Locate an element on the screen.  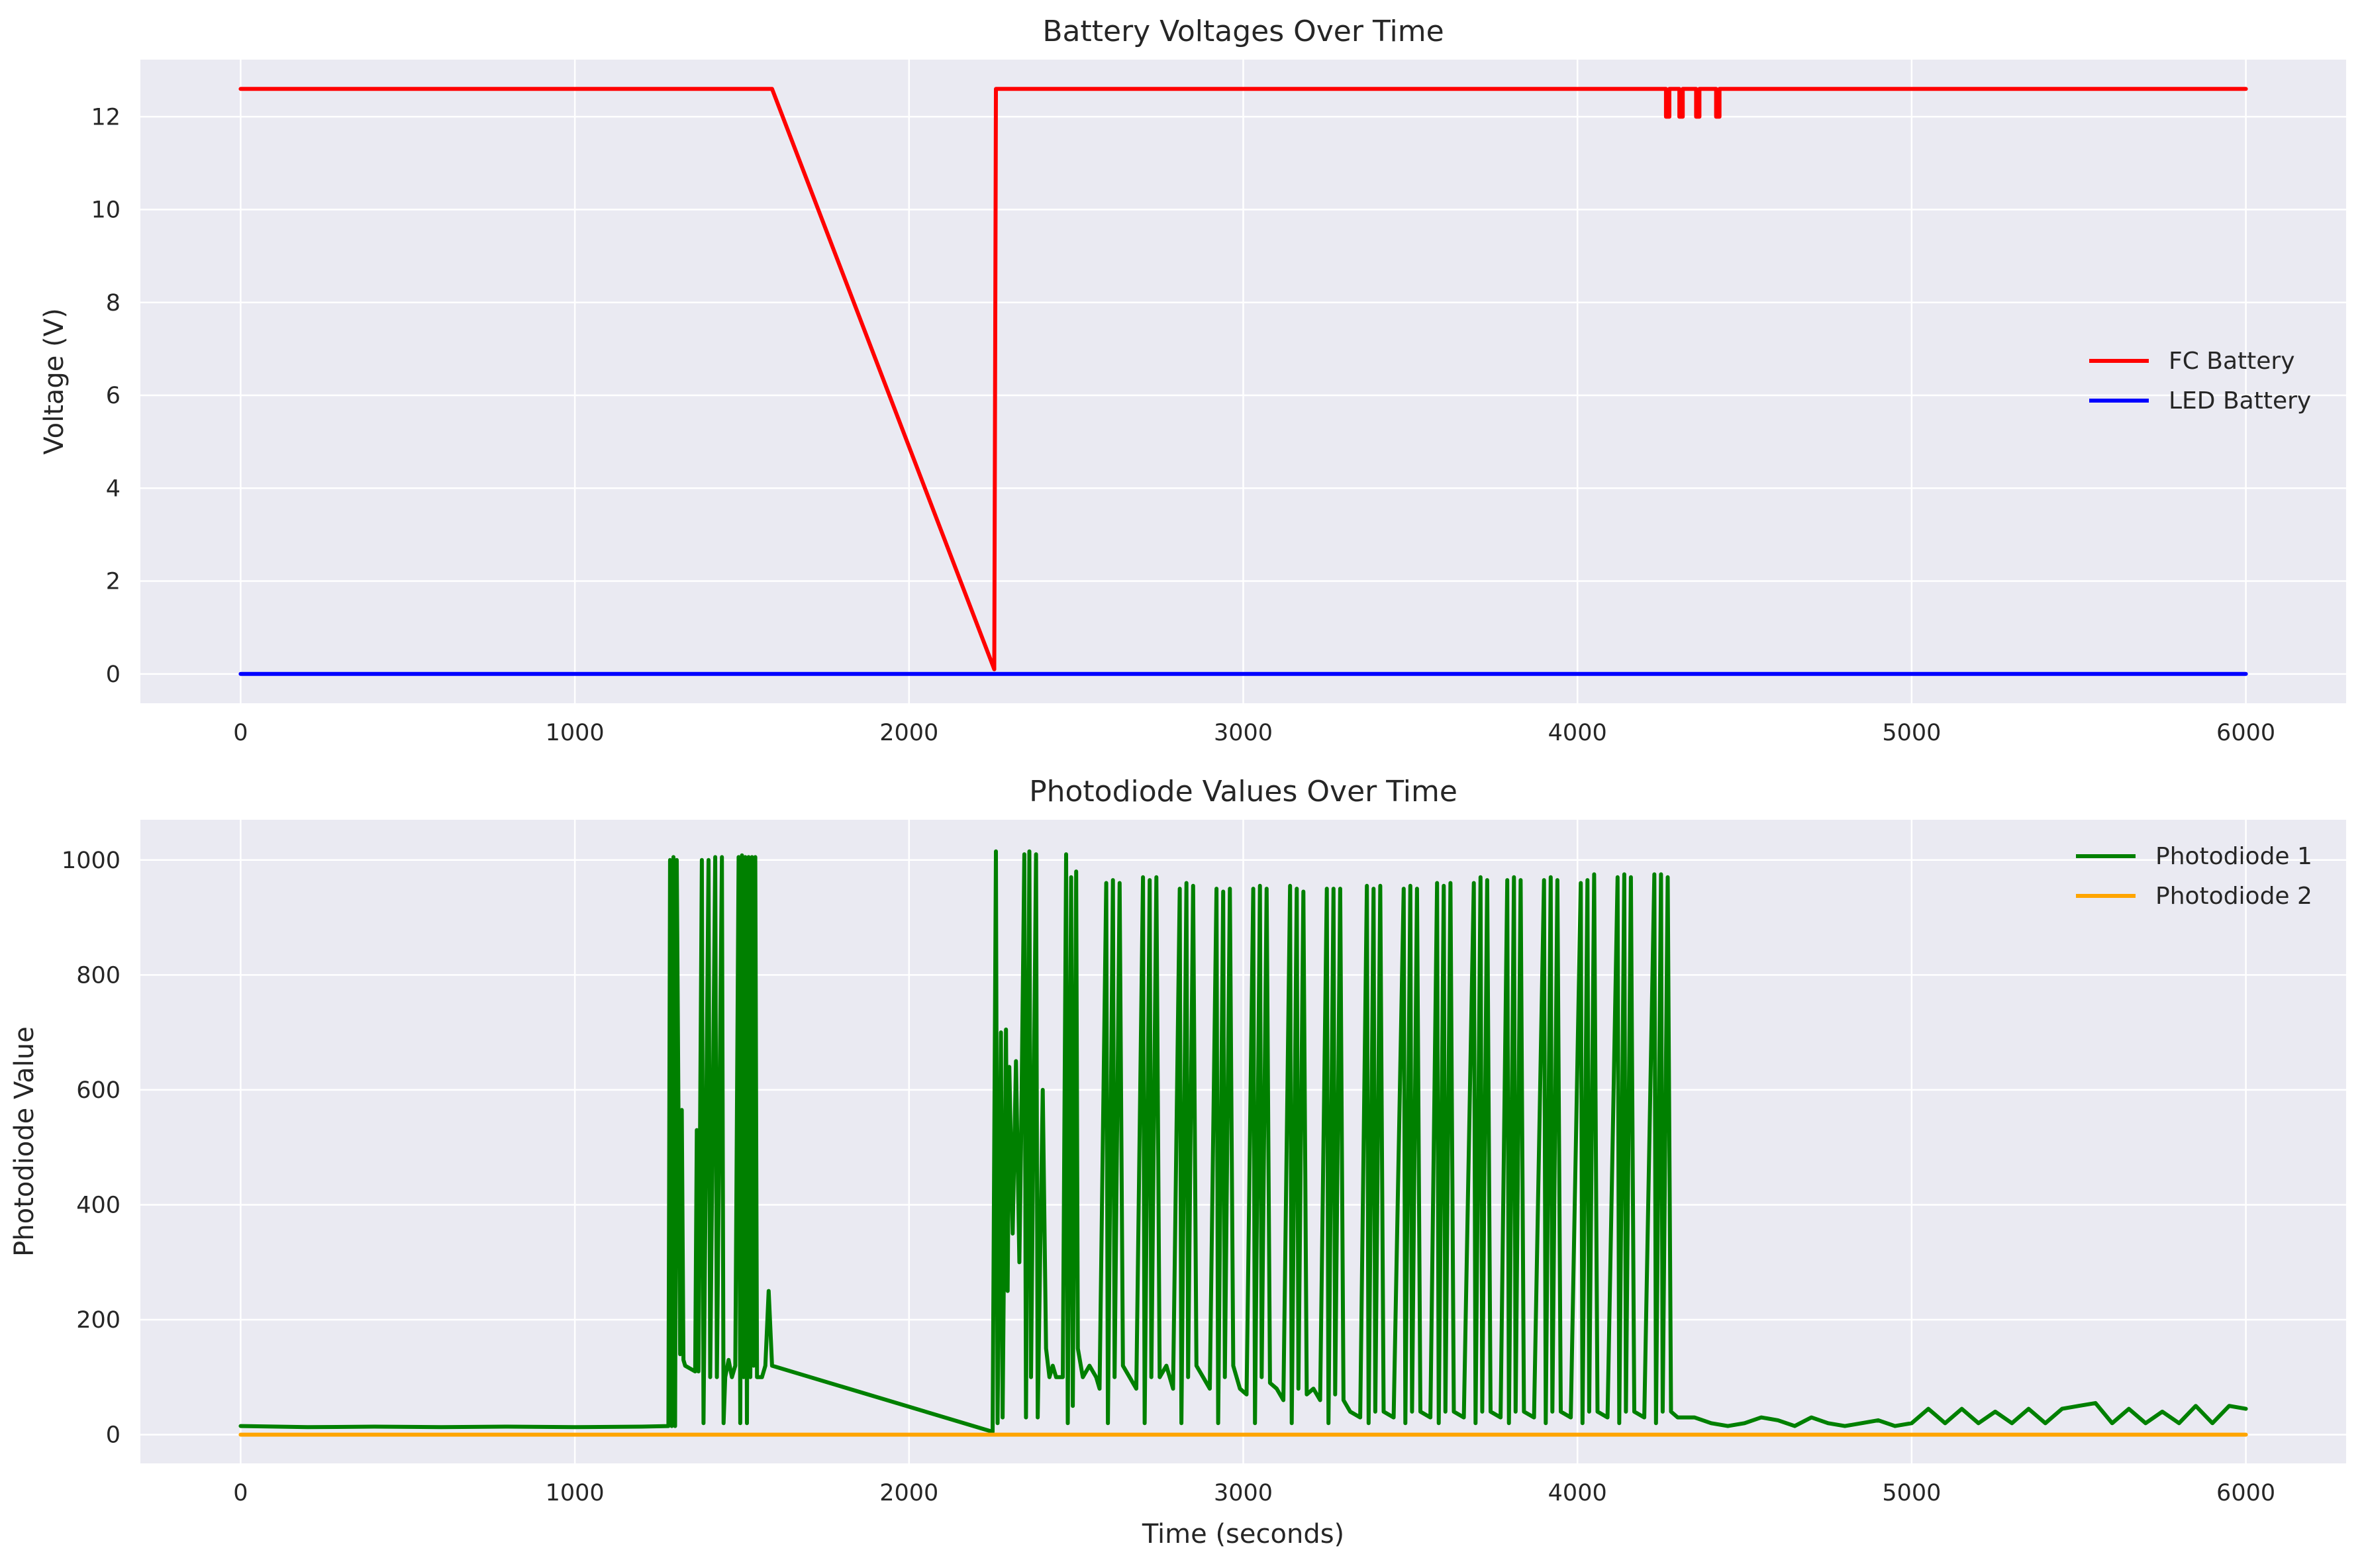
y-tick-label: 12 is located at coordinates (106, 117).